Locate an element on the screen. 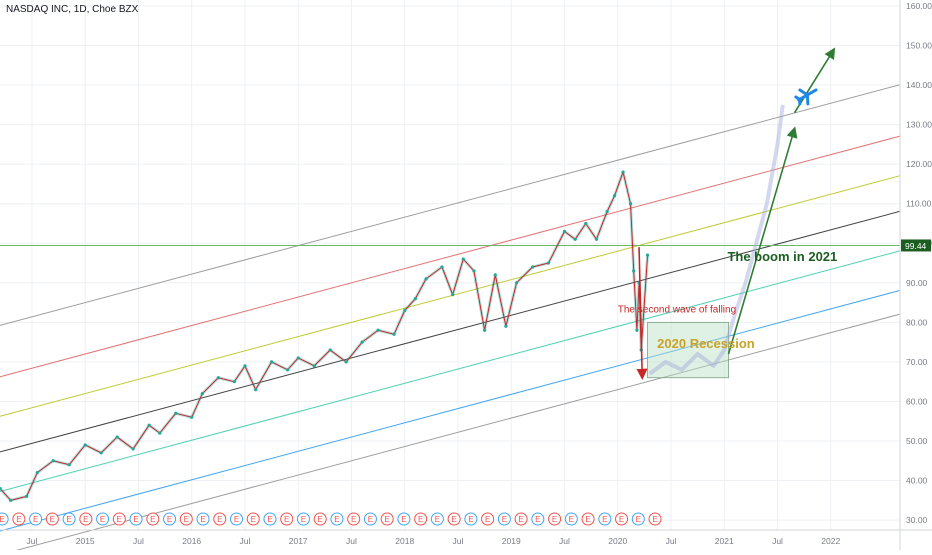 The image size is (932, 555). y-tick-label: 60.00 is located at coordinates (917, 401).